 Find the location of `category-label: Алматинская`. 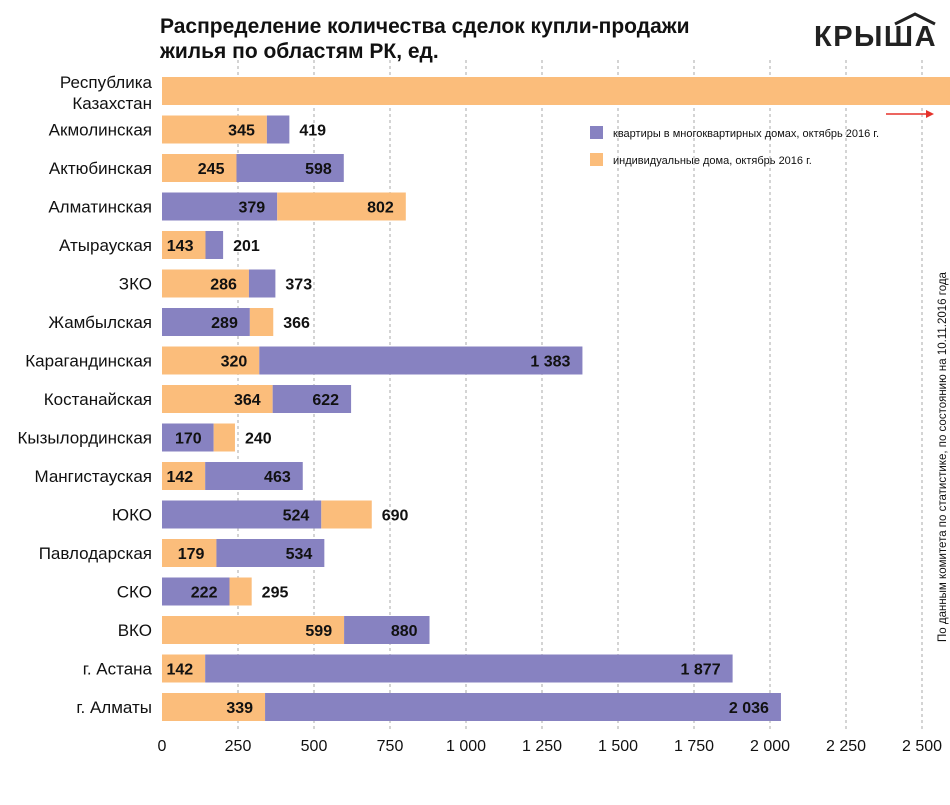

category-label: Алматинская is located at coordinates (100, 207).